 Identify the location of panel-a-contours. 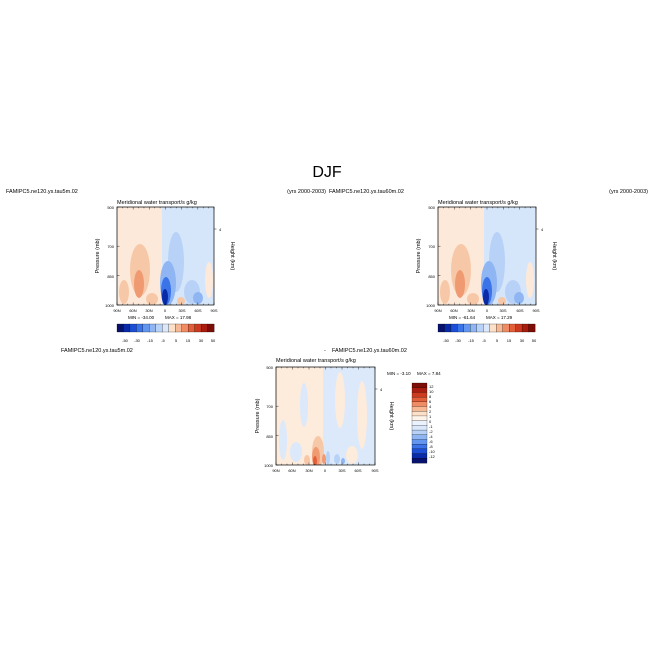
(165, 256).